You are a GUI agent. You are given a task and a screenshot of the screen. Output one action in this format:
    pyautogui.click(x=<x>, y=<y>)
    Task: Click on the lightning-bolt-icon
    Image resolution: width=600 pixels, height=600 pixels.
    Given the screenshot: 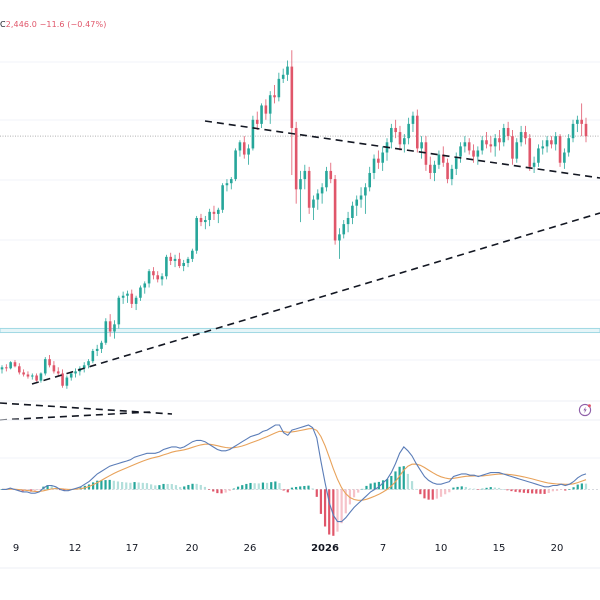 What is the action you would take?
    pyautogui.click(x=585, y=410)
    